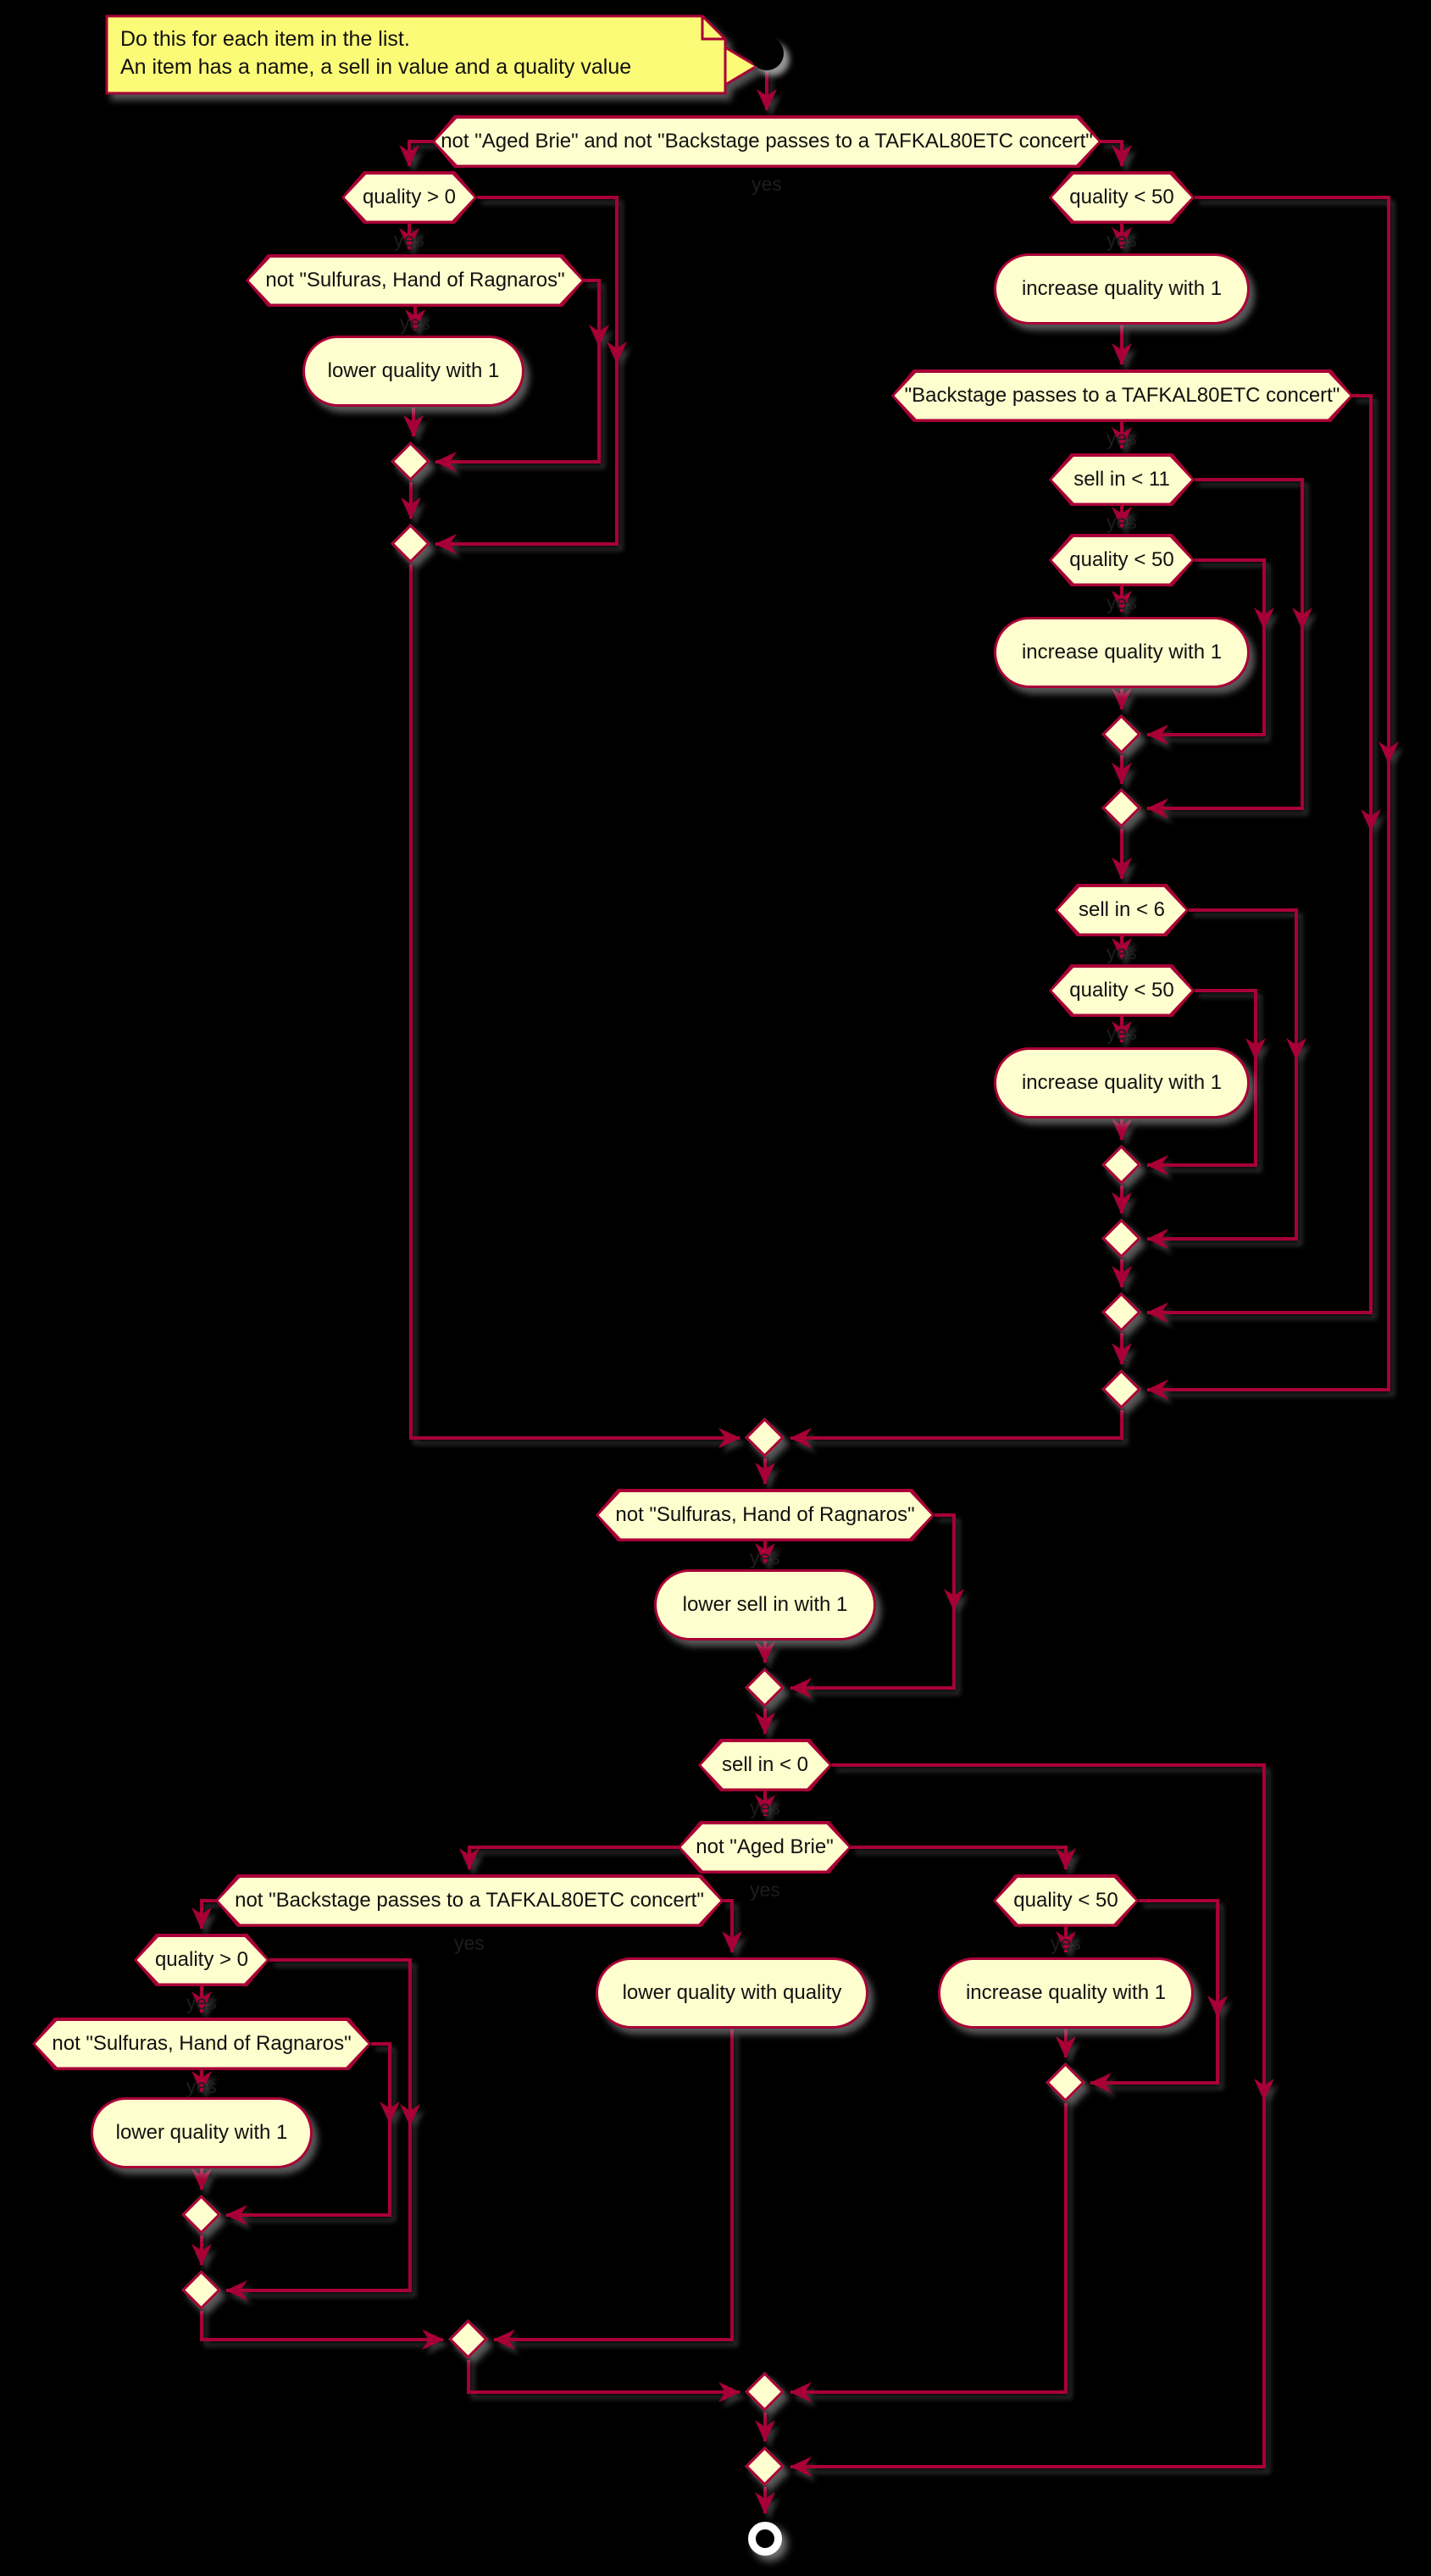 The width and height of the screenshot is (1431, 2576). What do you see at coordinates (1122, 560) in the screenshot?
I see `condition-quality-lt-50-b: quality < 50` at bounding box center [1122, 560].